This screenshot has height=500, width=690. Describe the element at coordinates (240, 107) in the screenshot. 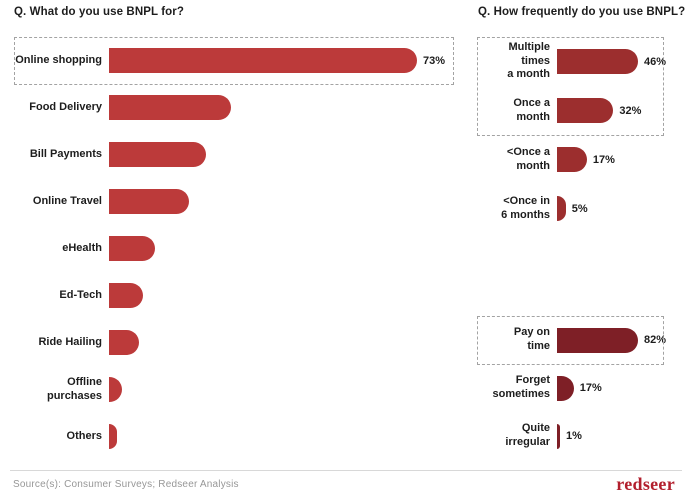

I see `bar-row: Food Delivery` at that location.